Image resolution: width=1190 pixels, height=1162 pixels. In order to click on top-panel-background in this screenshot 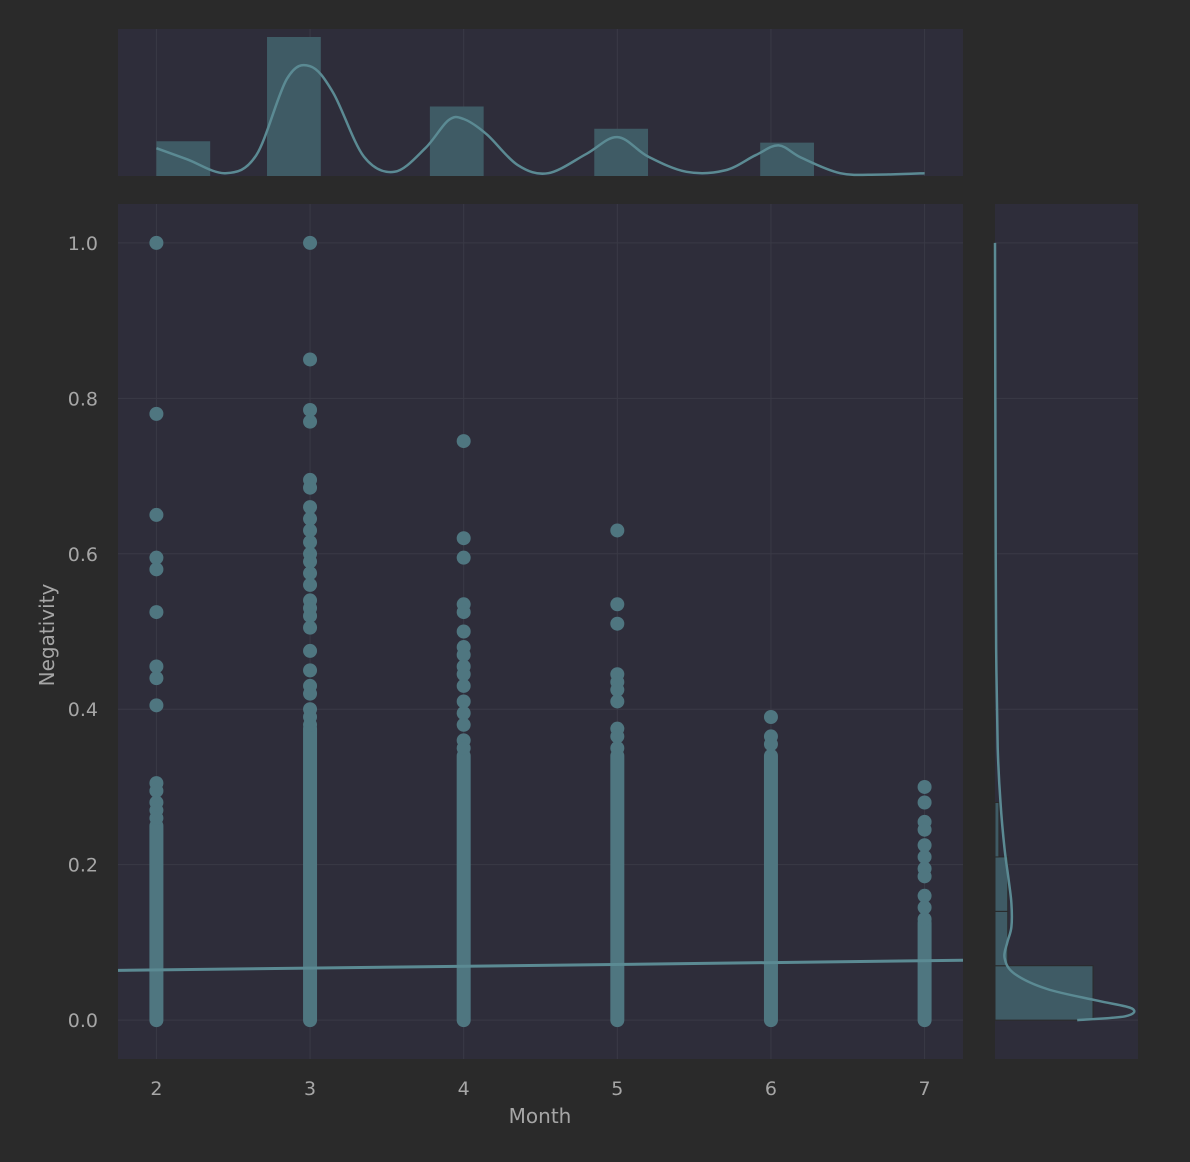, I will do `click(540, 102)`.